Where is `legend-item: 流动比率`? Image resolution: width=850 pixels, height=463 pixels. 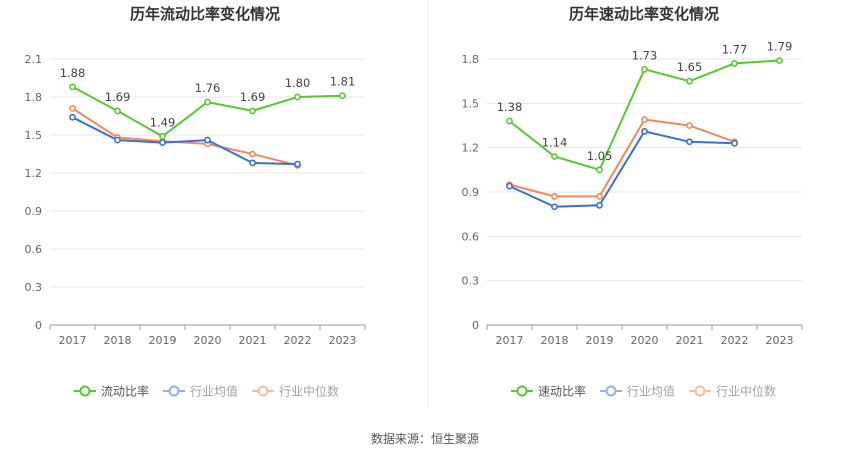
legend-item: 流动比率 is located at coordinates (111, 391).